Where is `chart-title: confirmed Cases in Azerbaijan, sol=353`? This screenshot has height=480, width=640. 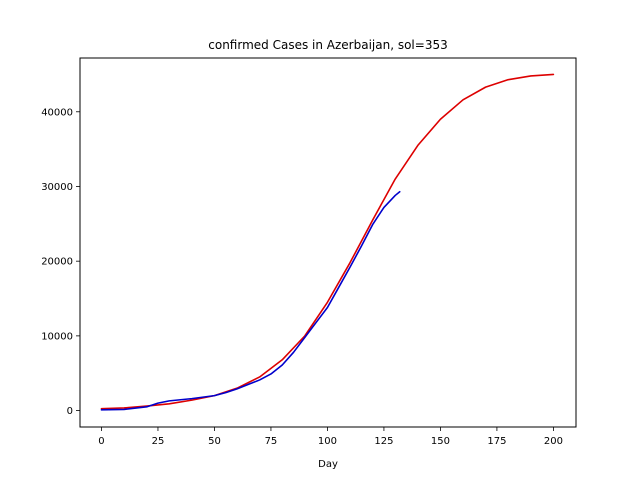 chart-title: confirmed Cases in Azerbaijan, sol=353 is located at coordinates (327, 45).